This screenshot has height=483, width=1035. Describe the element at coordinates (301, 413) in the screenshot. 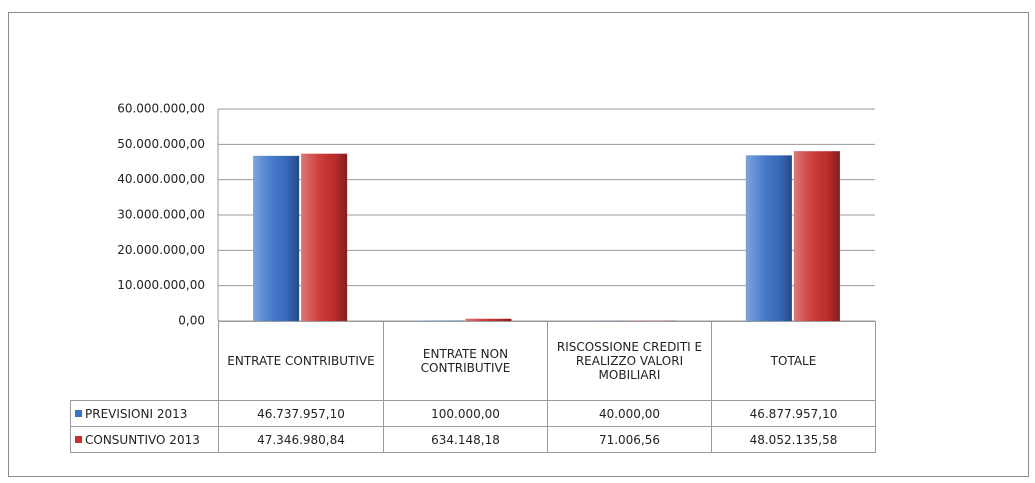

I see `data-label: 46.737.957,10` at that location.